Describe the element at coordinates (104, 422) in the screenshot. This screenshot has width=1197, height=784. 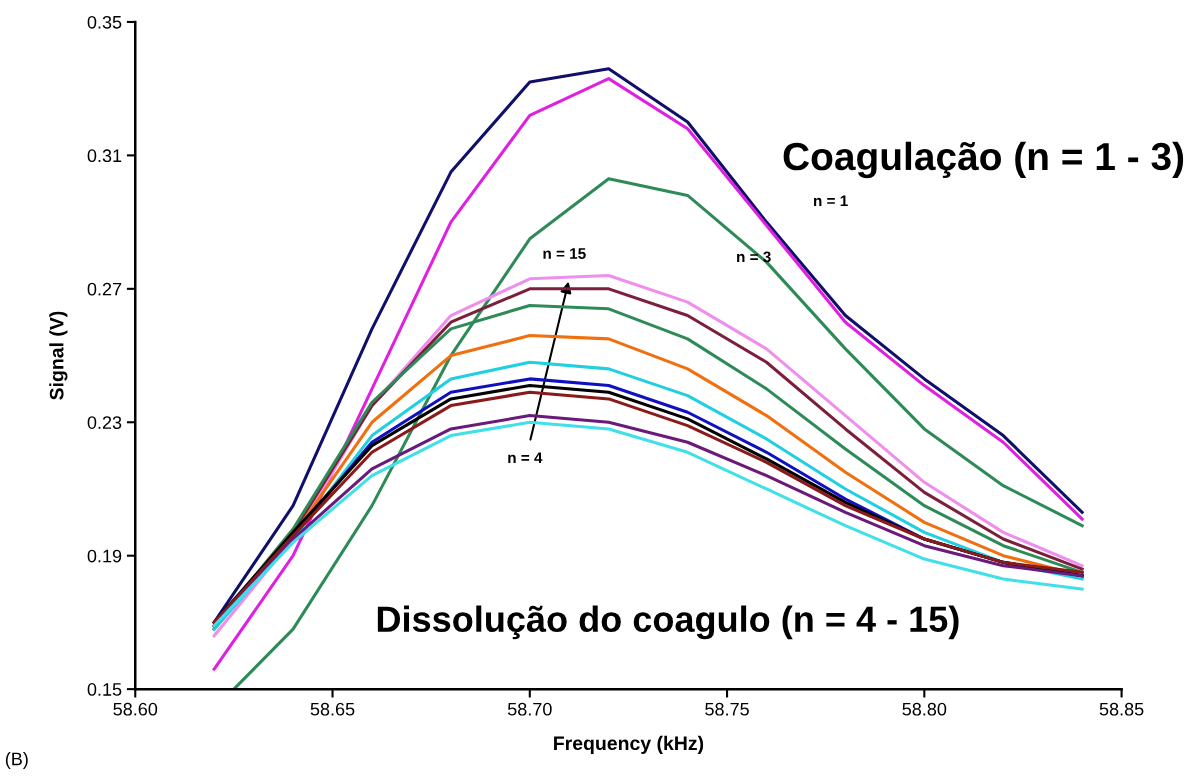
I see `y-tick-label: 0.23` at that location.